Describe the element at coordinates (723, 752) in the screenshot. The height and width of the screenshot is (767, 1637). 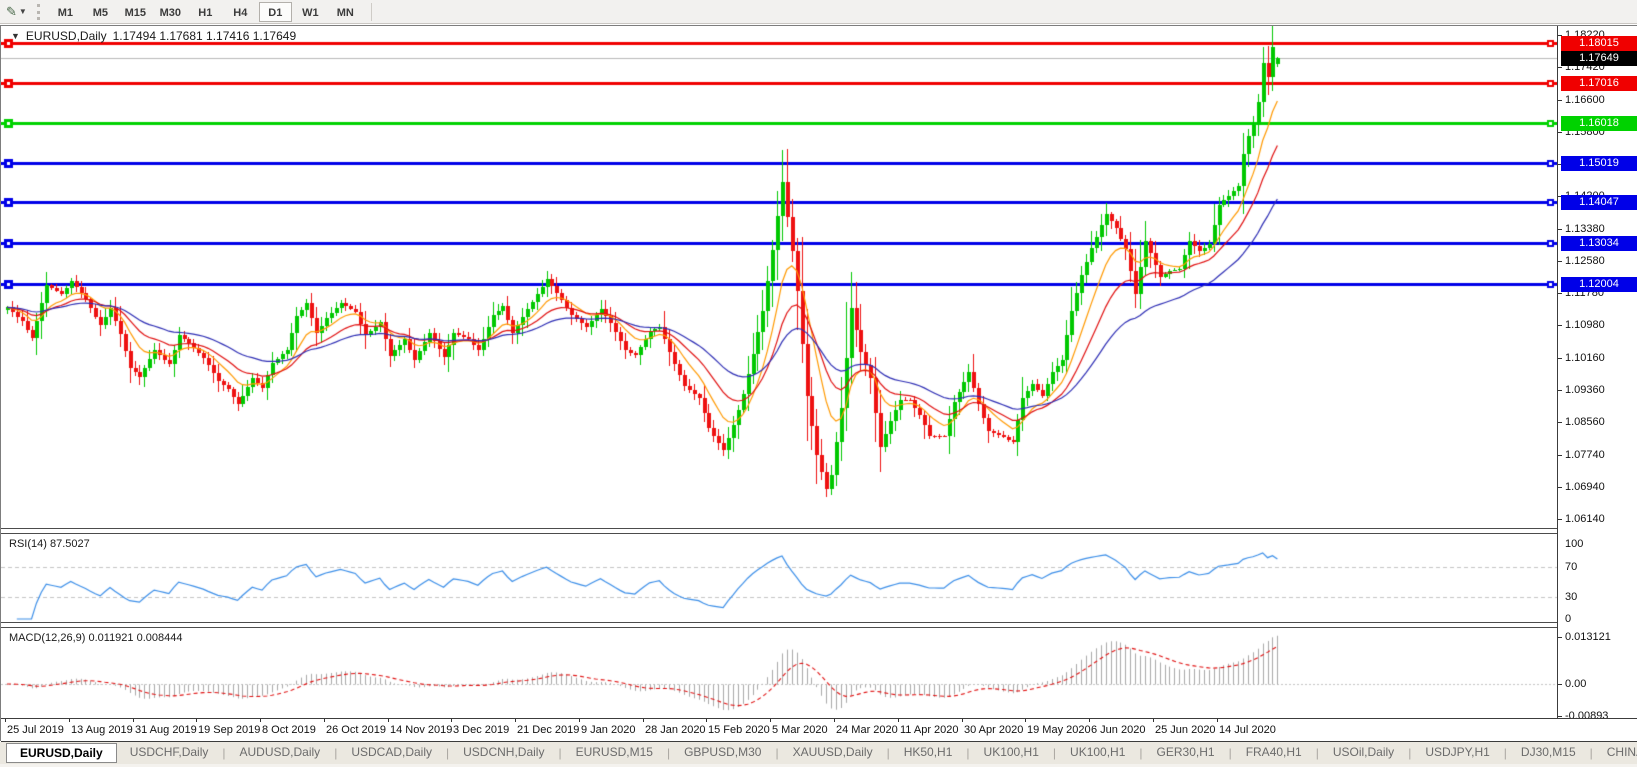
I see `chart-tab-gbpusd-m30: GBPUSD,M30` at that location.